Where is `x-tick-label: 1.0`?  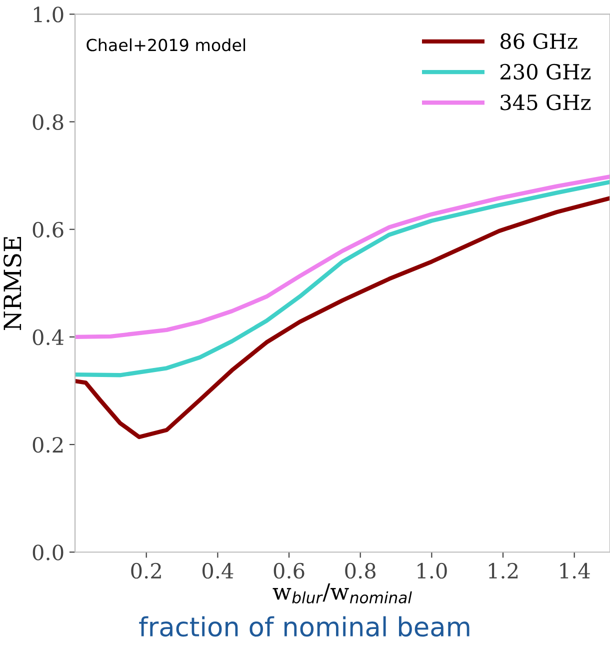
x-tick-label: 1.0 is located at coordinates (432, 570).